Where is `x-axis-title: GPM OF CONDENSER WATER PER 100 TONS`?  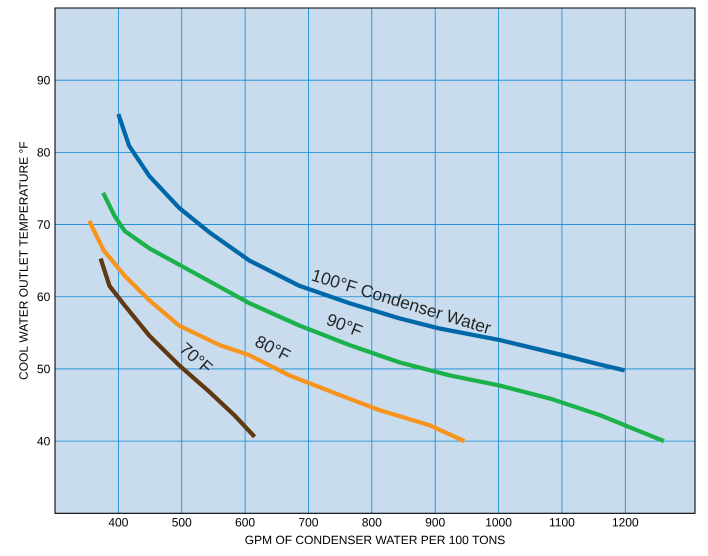
x-axis-title: GPM OF CONDENSER WATER PER 100 TONS is located at coordinates (375, 540).